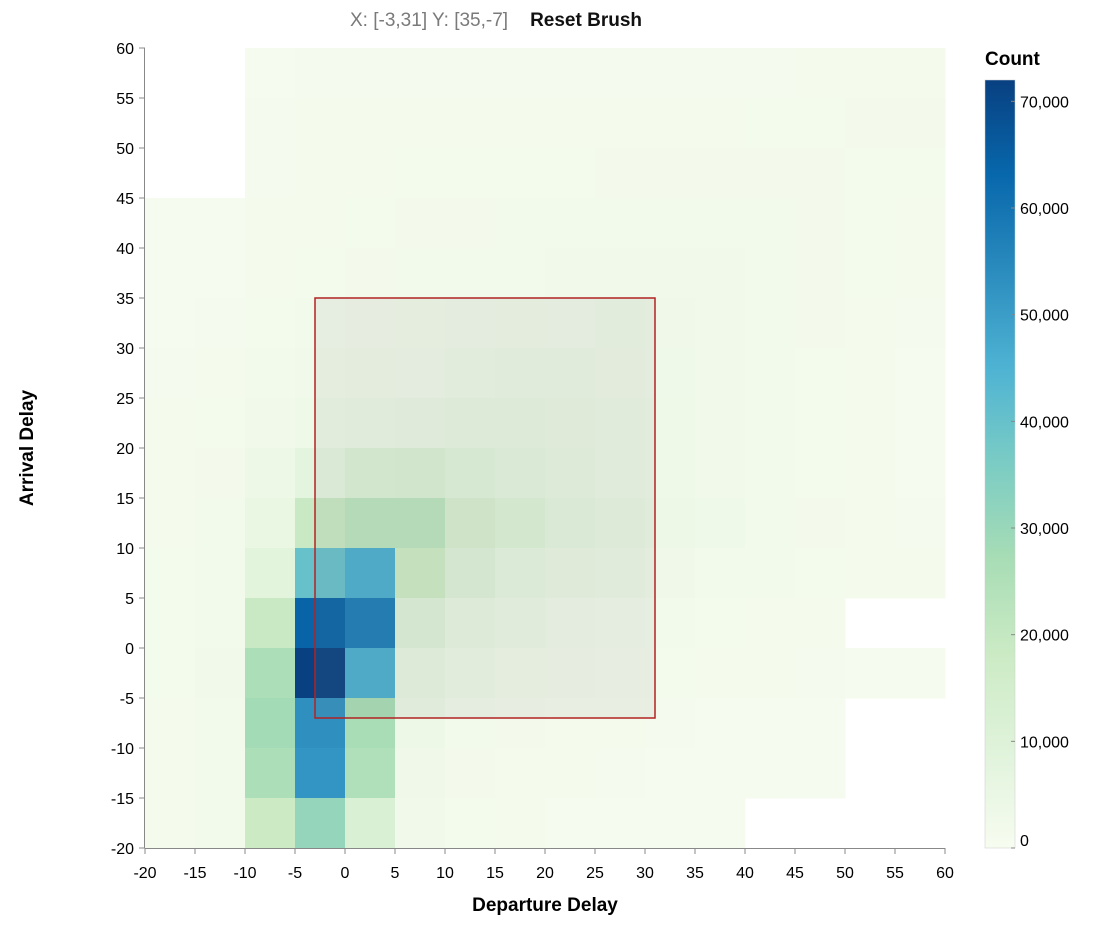 Image resolution: width=1112 pixels, height=928 pixels. I want to click on y-tick-label: 20, so click(125, 449).